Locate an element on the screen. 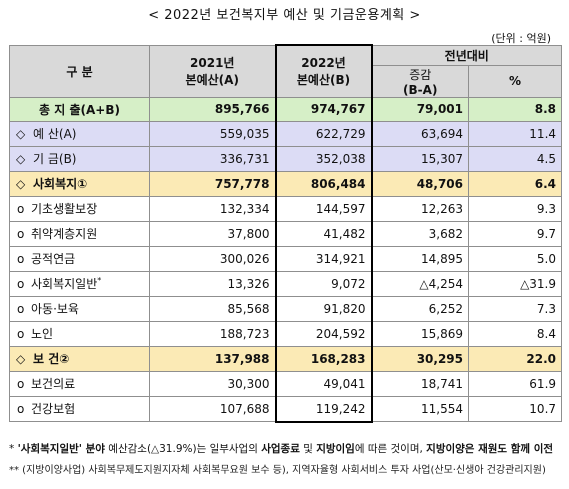  row-label-text: 보건의료 is located at coordinates (53, 384).